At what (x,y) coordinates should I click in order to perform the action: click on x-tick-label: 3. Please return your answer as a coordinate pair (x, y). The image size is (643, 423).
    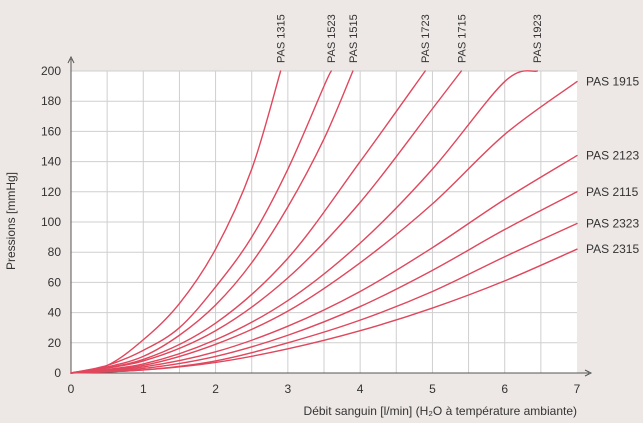
    Looking at the image, I should click on (288, 389).